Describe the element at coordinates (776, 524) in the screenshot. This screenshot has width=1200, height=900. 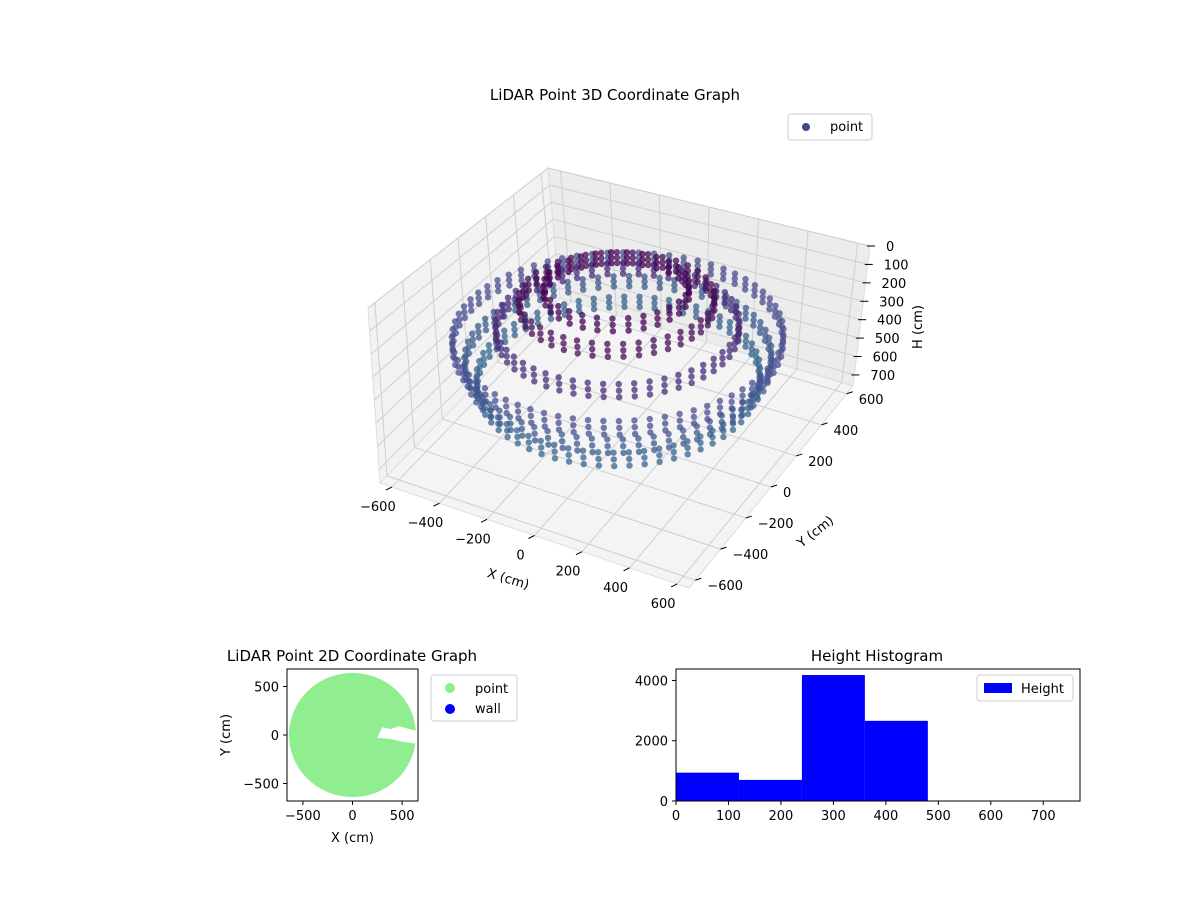
I see `chart3d-ytick-label: −200` at that location.